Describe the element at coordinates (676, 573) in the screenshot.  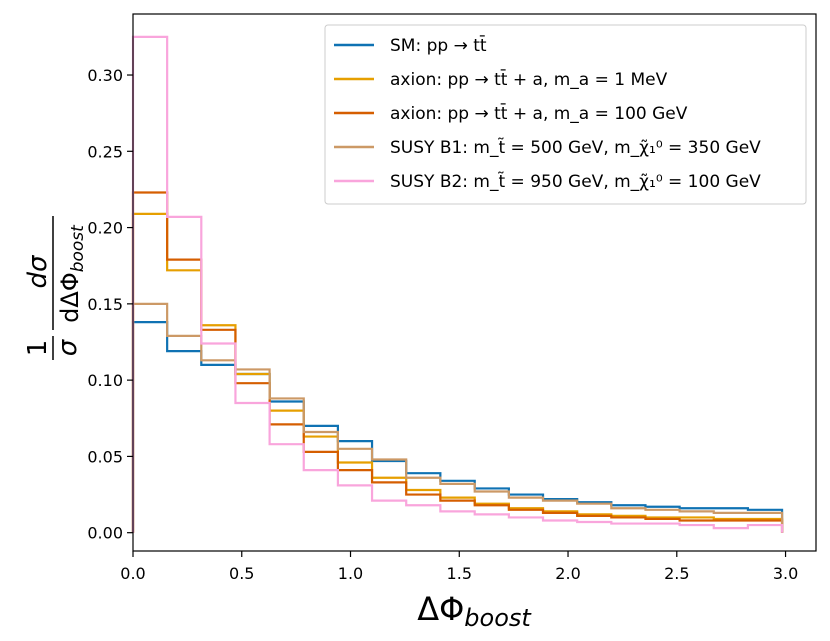
I see `x-tick-label: 2.5` at that location.